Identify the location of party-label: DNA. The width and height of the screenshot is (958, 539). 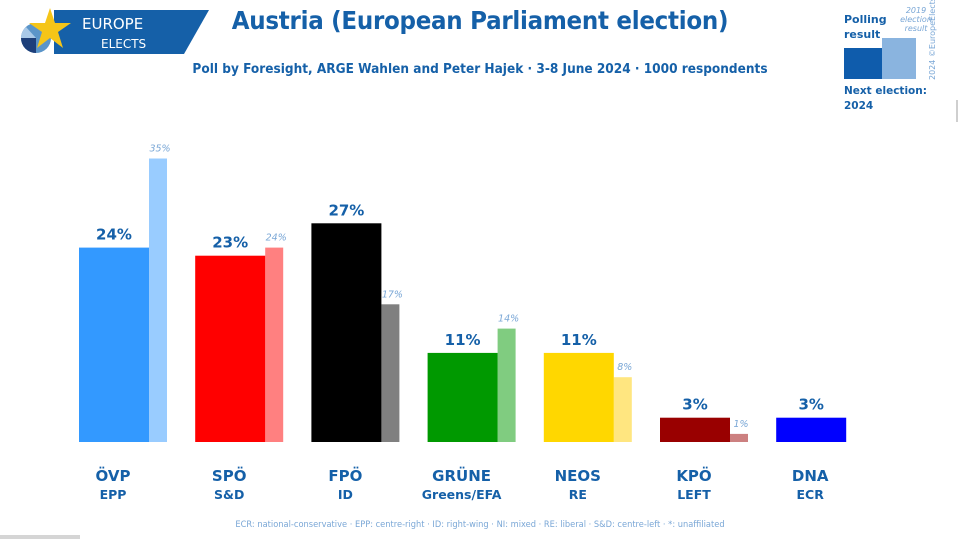
(810, 476).